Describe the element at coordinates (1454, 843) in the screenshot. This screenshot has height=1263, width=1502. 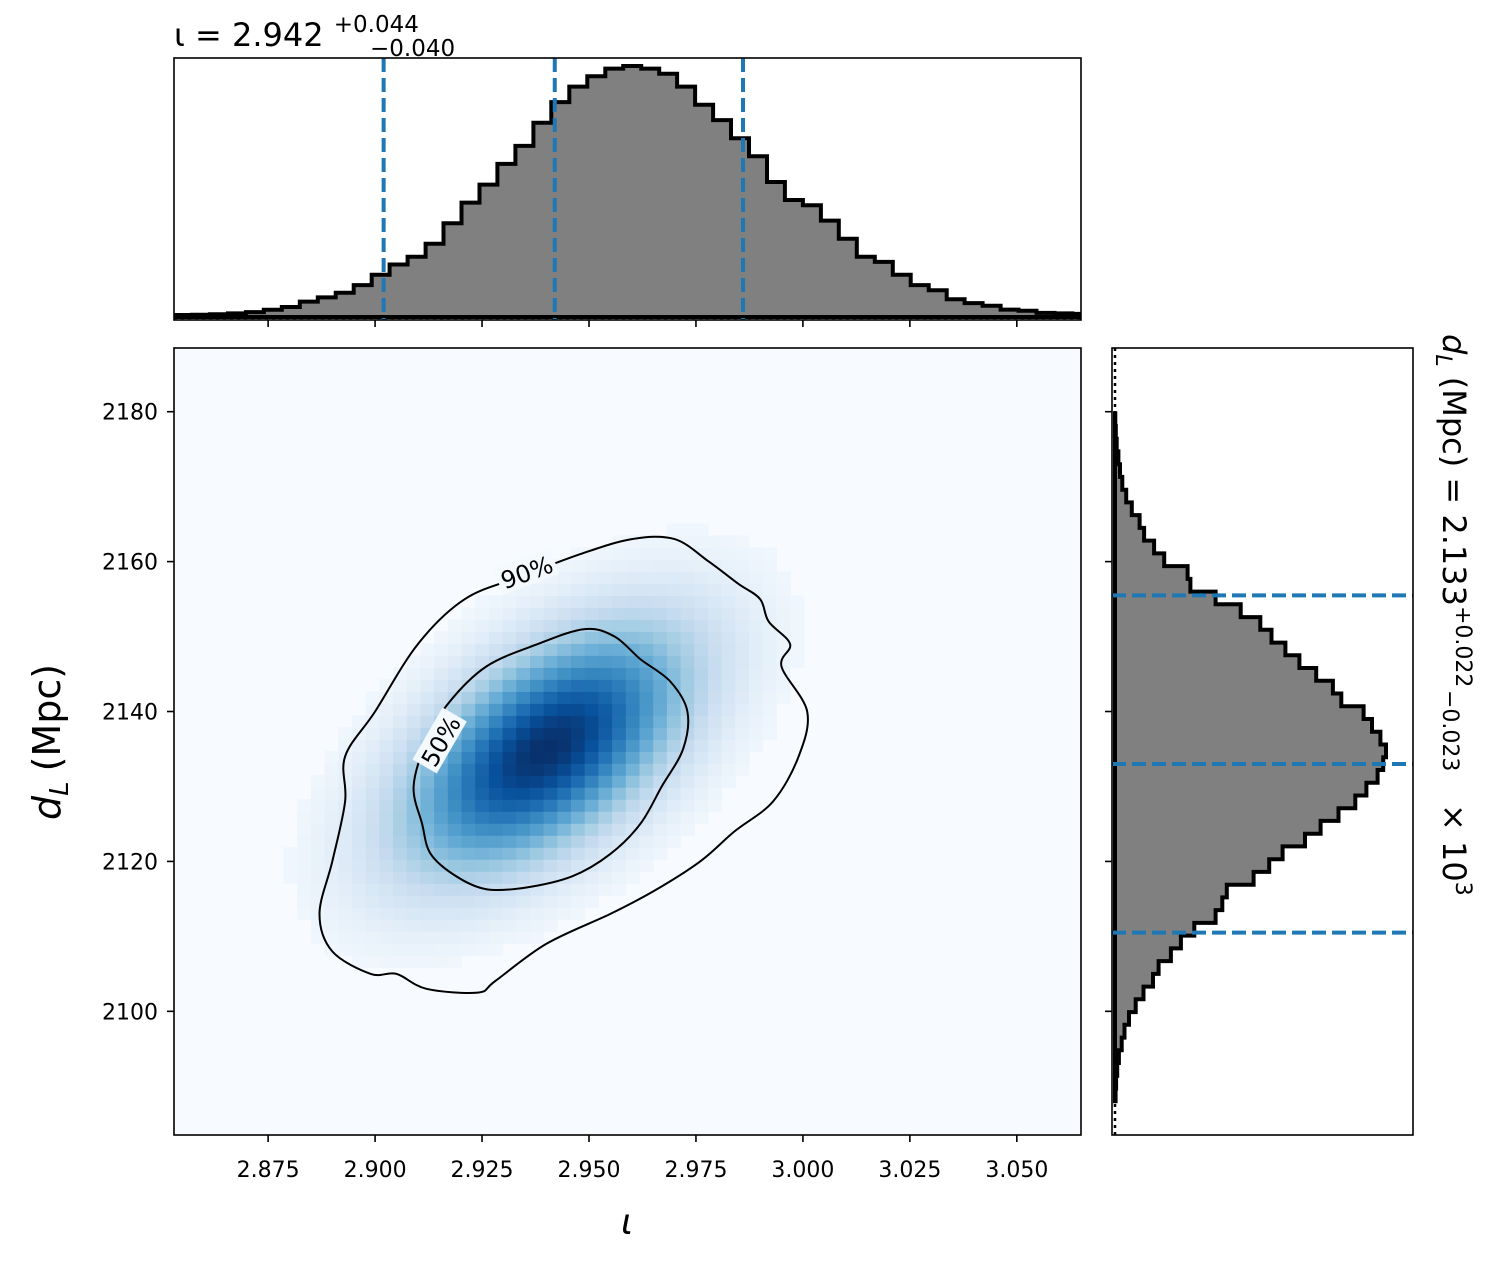
I see `right-title-times: × 10` at that location.